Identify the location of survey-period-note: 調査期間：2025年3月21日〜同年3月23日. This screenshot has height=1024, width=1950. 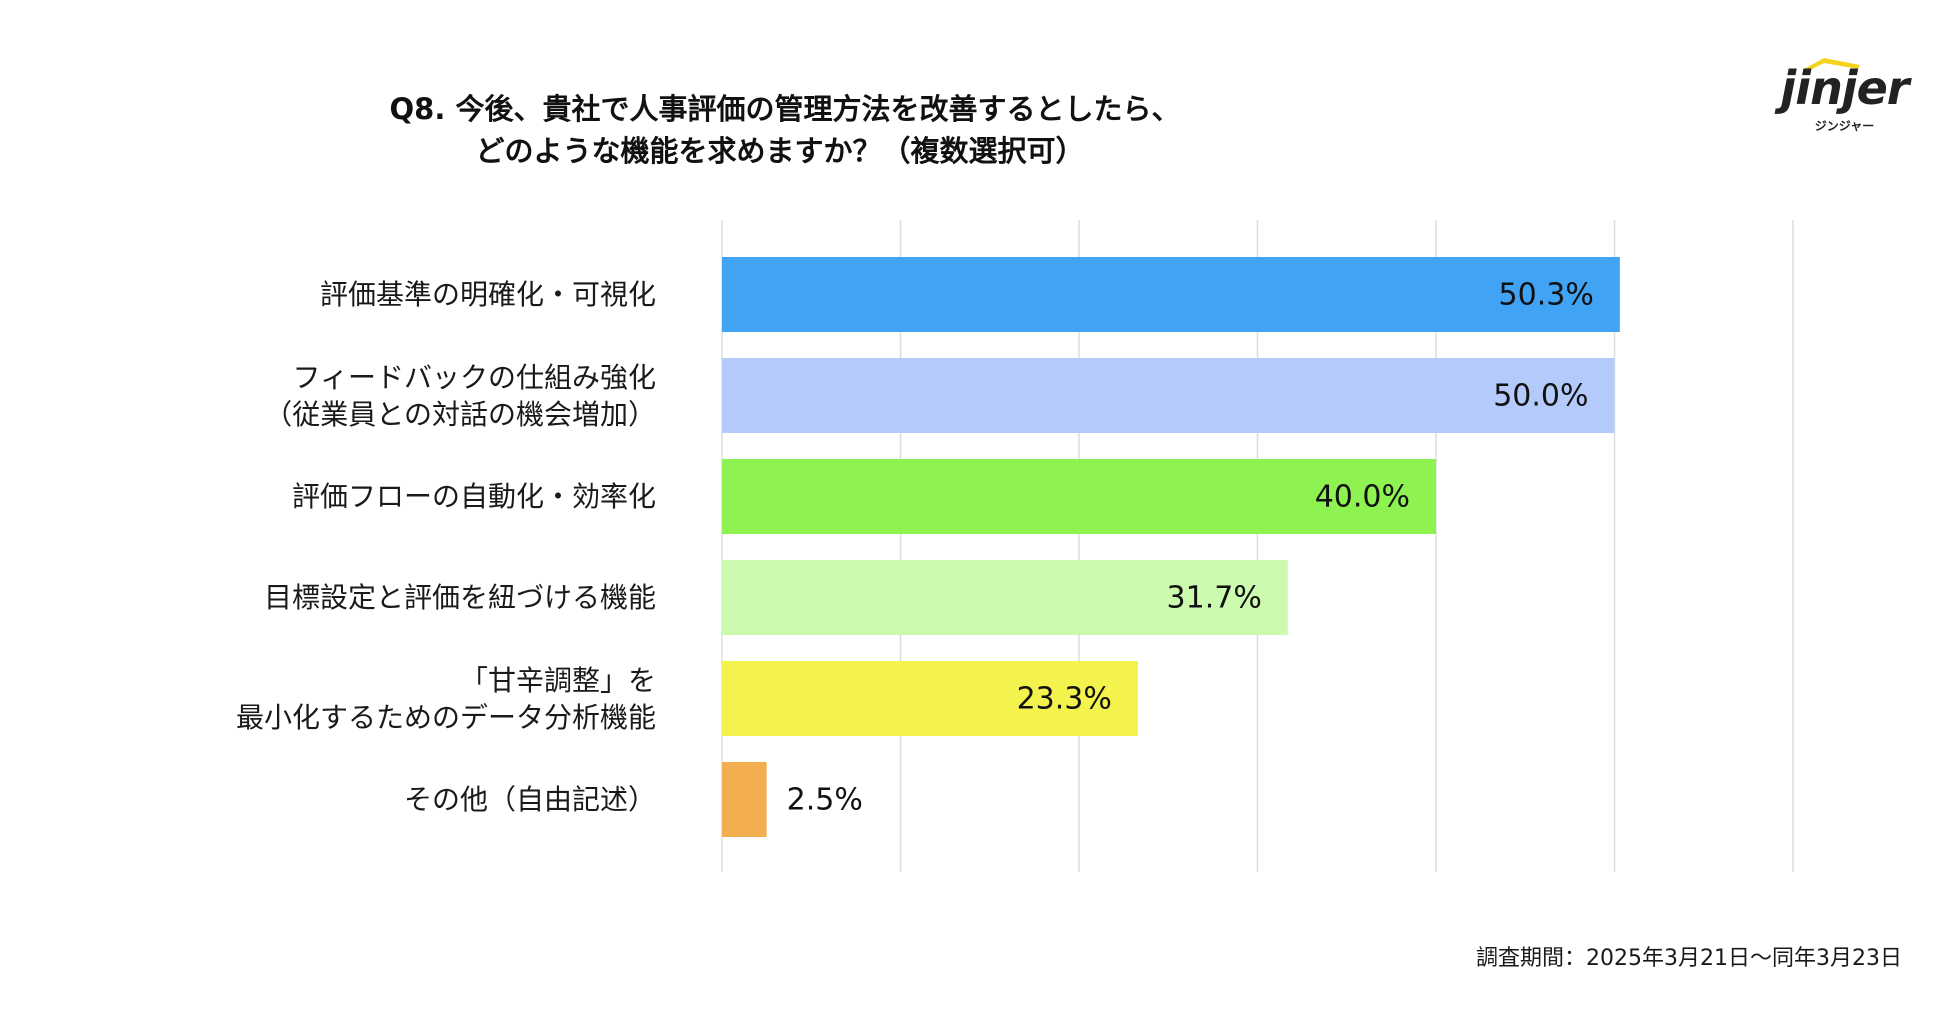
(1689, 958).